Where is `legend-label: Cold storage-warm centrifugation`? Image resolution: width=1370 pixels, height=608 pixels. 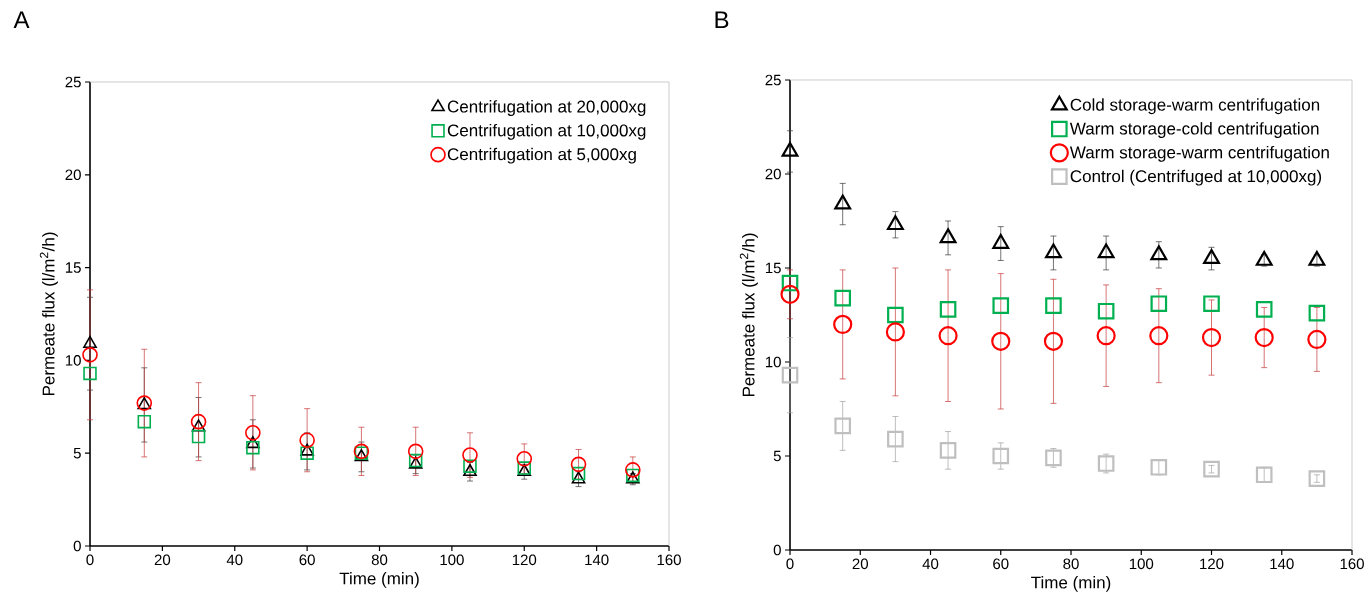 legend-label: Cold storage-warm centrifugation is located at coordinates (1195, 106).